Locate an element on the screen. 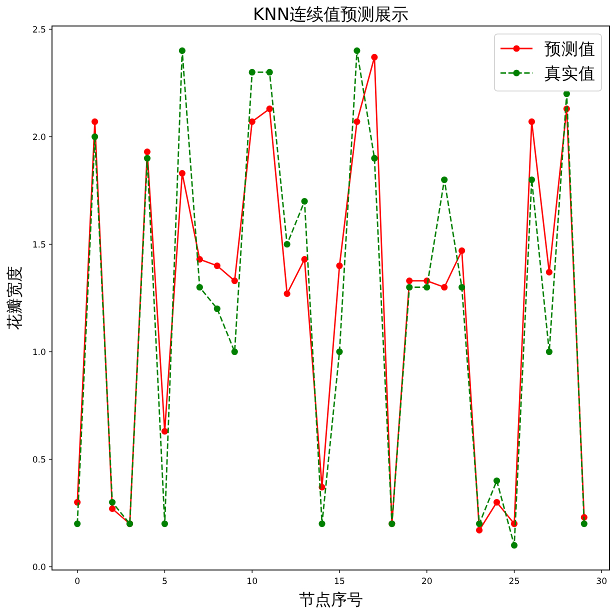 Image resolution: width=616 pixels, height=615 pixels. chart-title: KNN连续值预测展示 is located at coordinates (330, 15).